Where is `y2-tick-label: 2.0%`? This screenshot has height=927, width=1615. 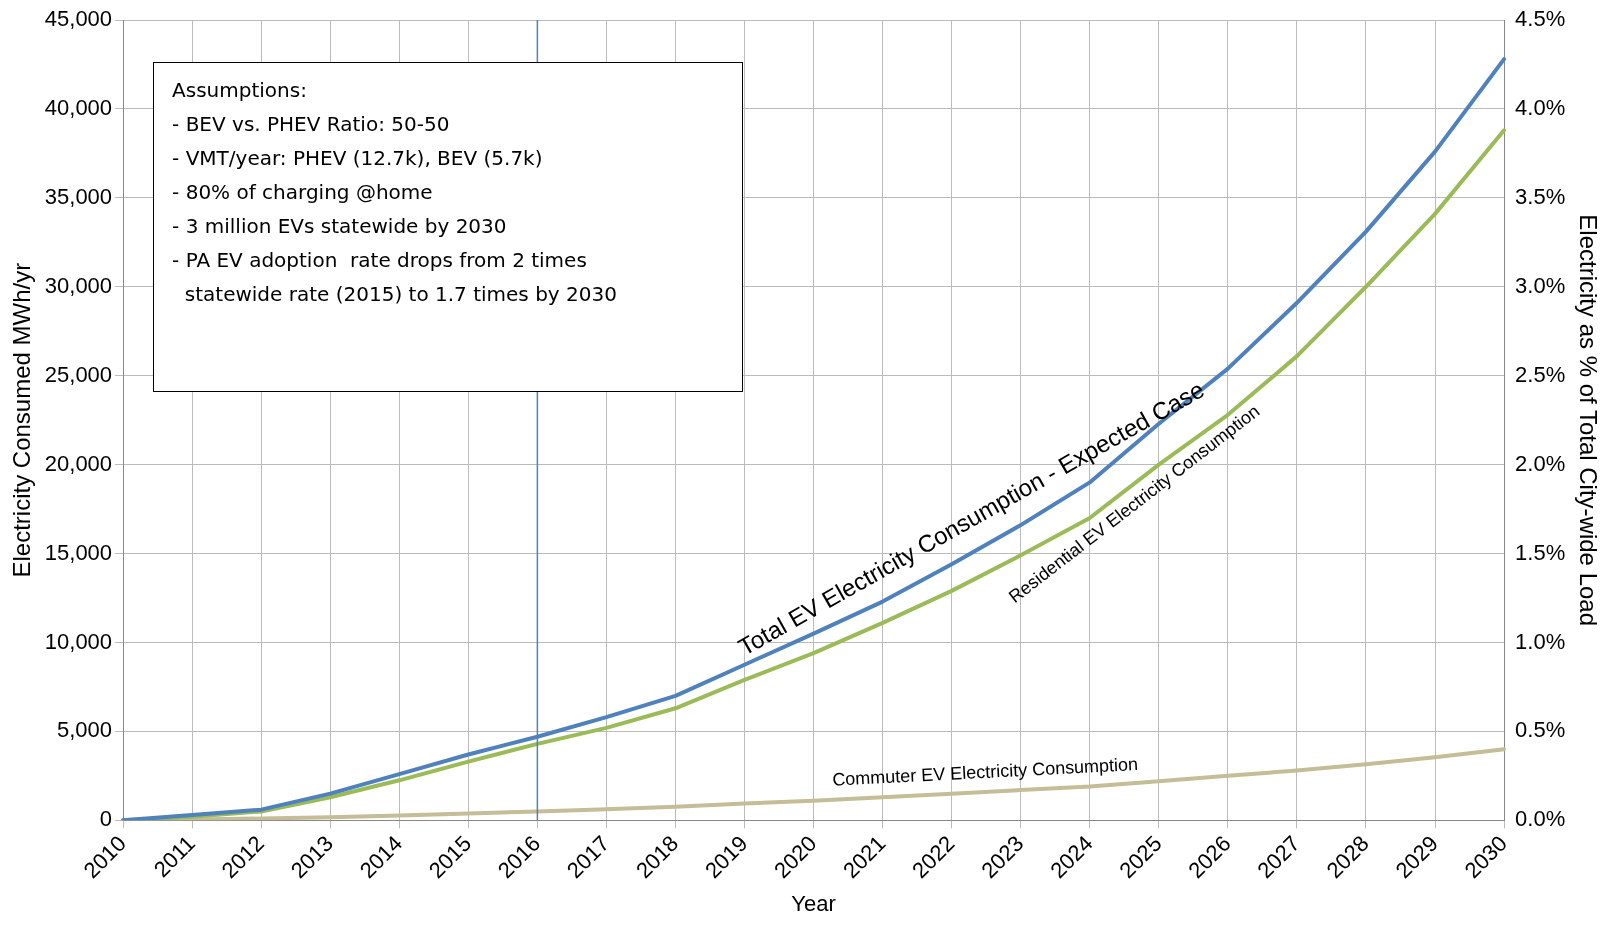
y2-tick-label: 2.0% is located at coordinates (1540, 463).